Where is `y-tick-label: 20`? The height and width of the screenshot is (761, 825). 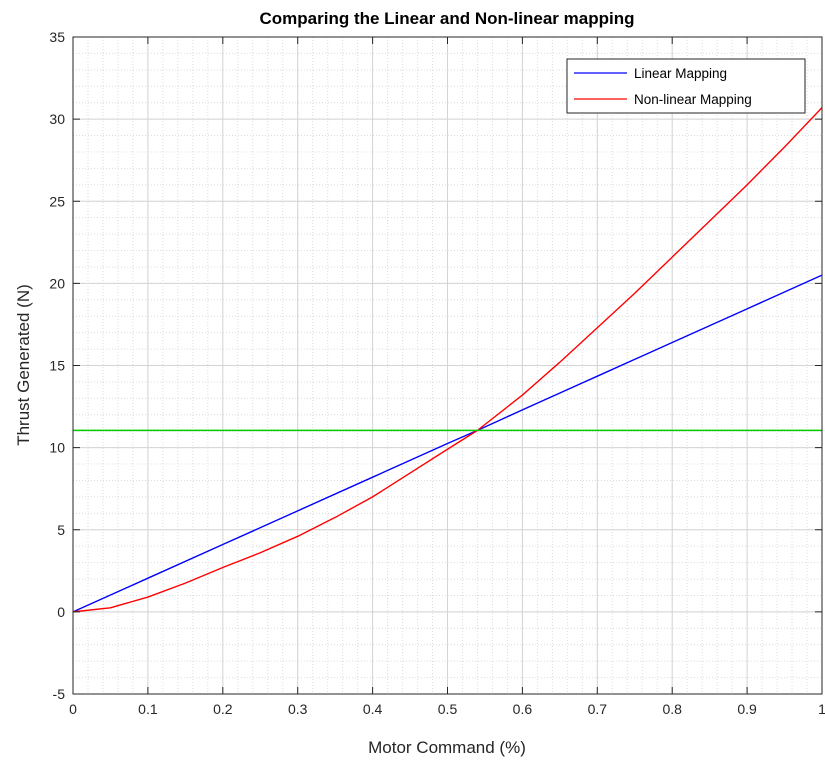 y-tick-label: 20 is located at coordinates (57, 283).